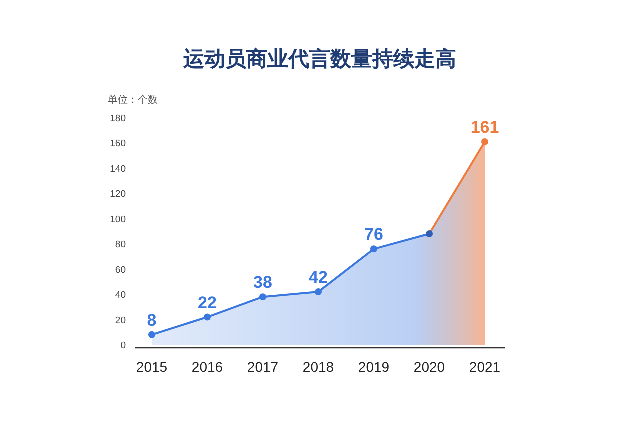 The image size is (640, 426). Describe the element at coordinates (319, 59) in the screenshot. I see `chart-title: 运动员商业代言数量持续走高` at that location.